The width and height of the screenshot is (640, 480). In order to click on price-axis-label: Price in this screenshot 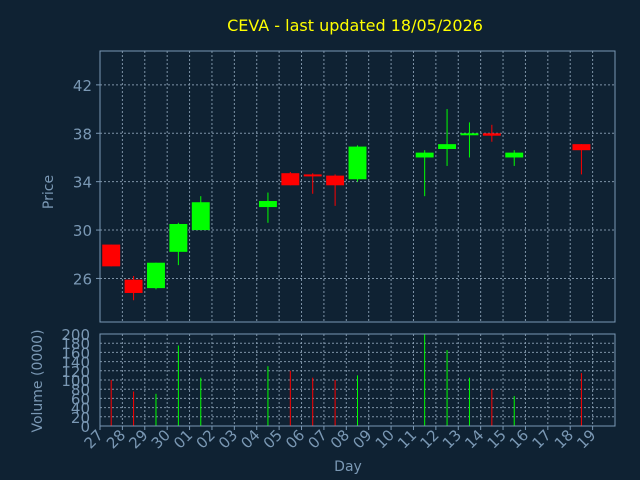, I will do `click(49, 192)`.